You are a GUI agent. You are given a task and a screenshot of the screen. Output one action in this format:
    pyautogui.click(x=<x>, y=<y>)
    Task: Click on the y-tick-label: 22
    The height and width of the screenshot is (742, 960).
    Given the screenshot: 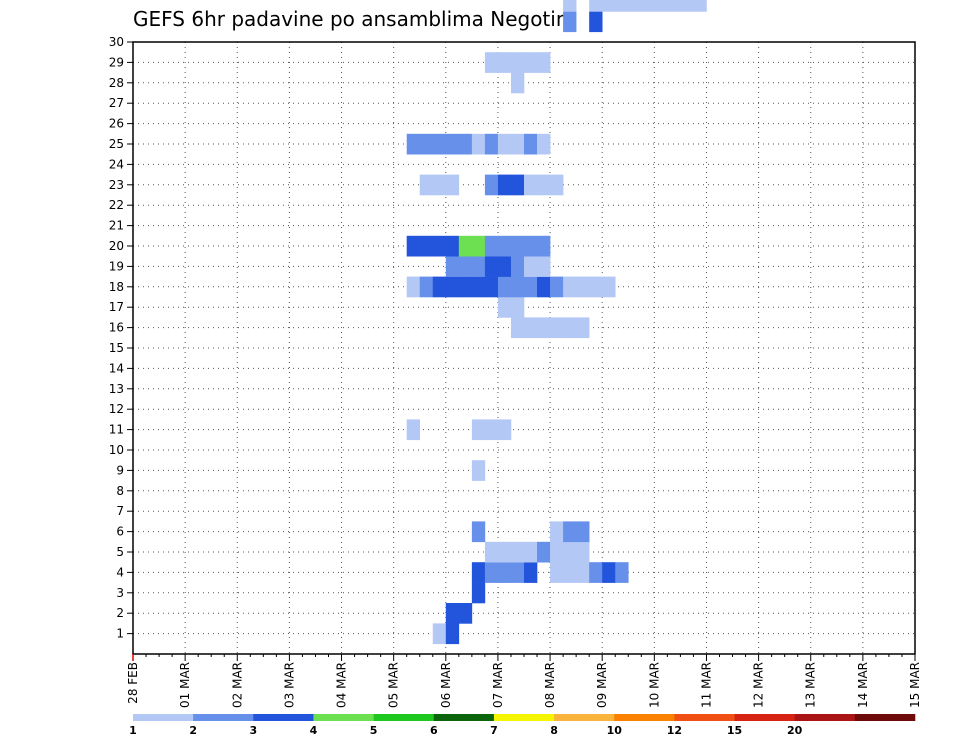 What is the action you would take?
    pyautogui.click(x=116, y=205)
    